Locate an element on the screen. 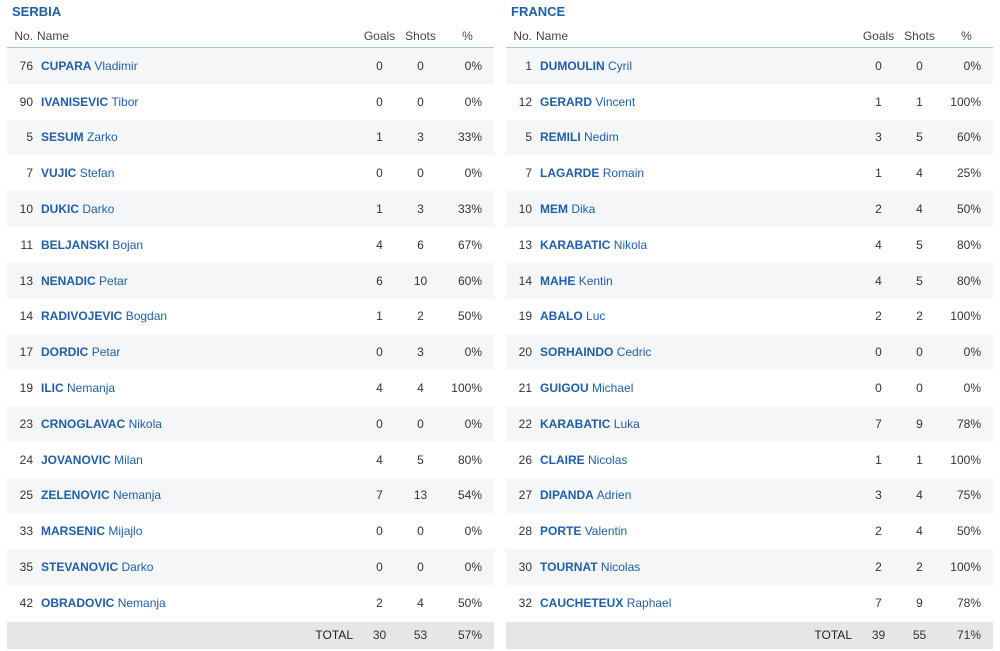 This screenshot has width=1000, height=651. player-shots: 3 is located at coordinates (420, 209).